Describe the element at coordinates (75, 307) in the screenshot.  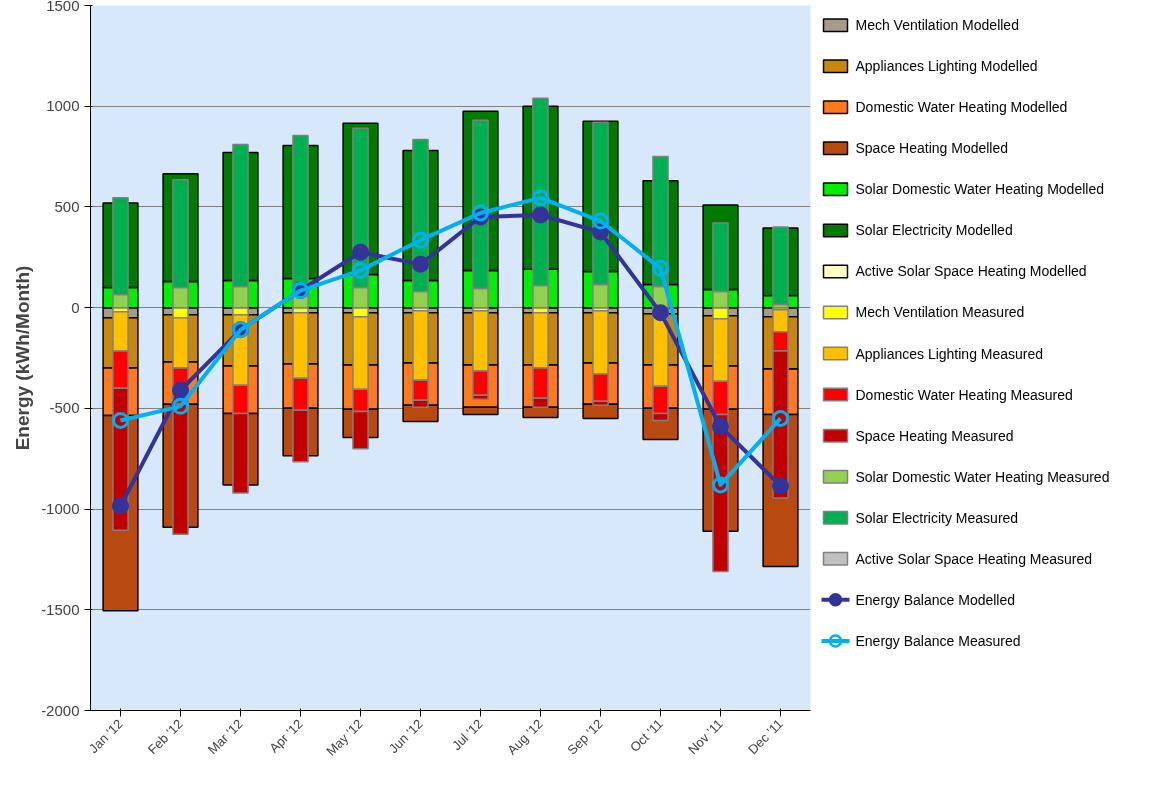
I see `y-tick-label: 0` at that location.